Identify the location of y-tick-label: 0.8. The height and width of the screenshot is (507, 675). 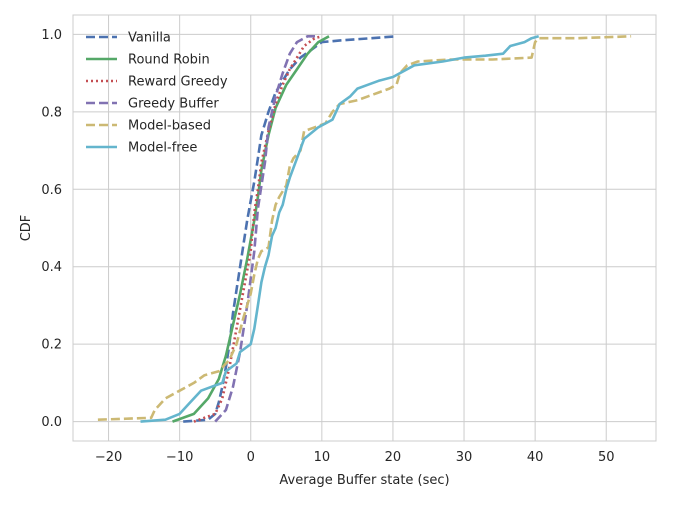
(51, 112).